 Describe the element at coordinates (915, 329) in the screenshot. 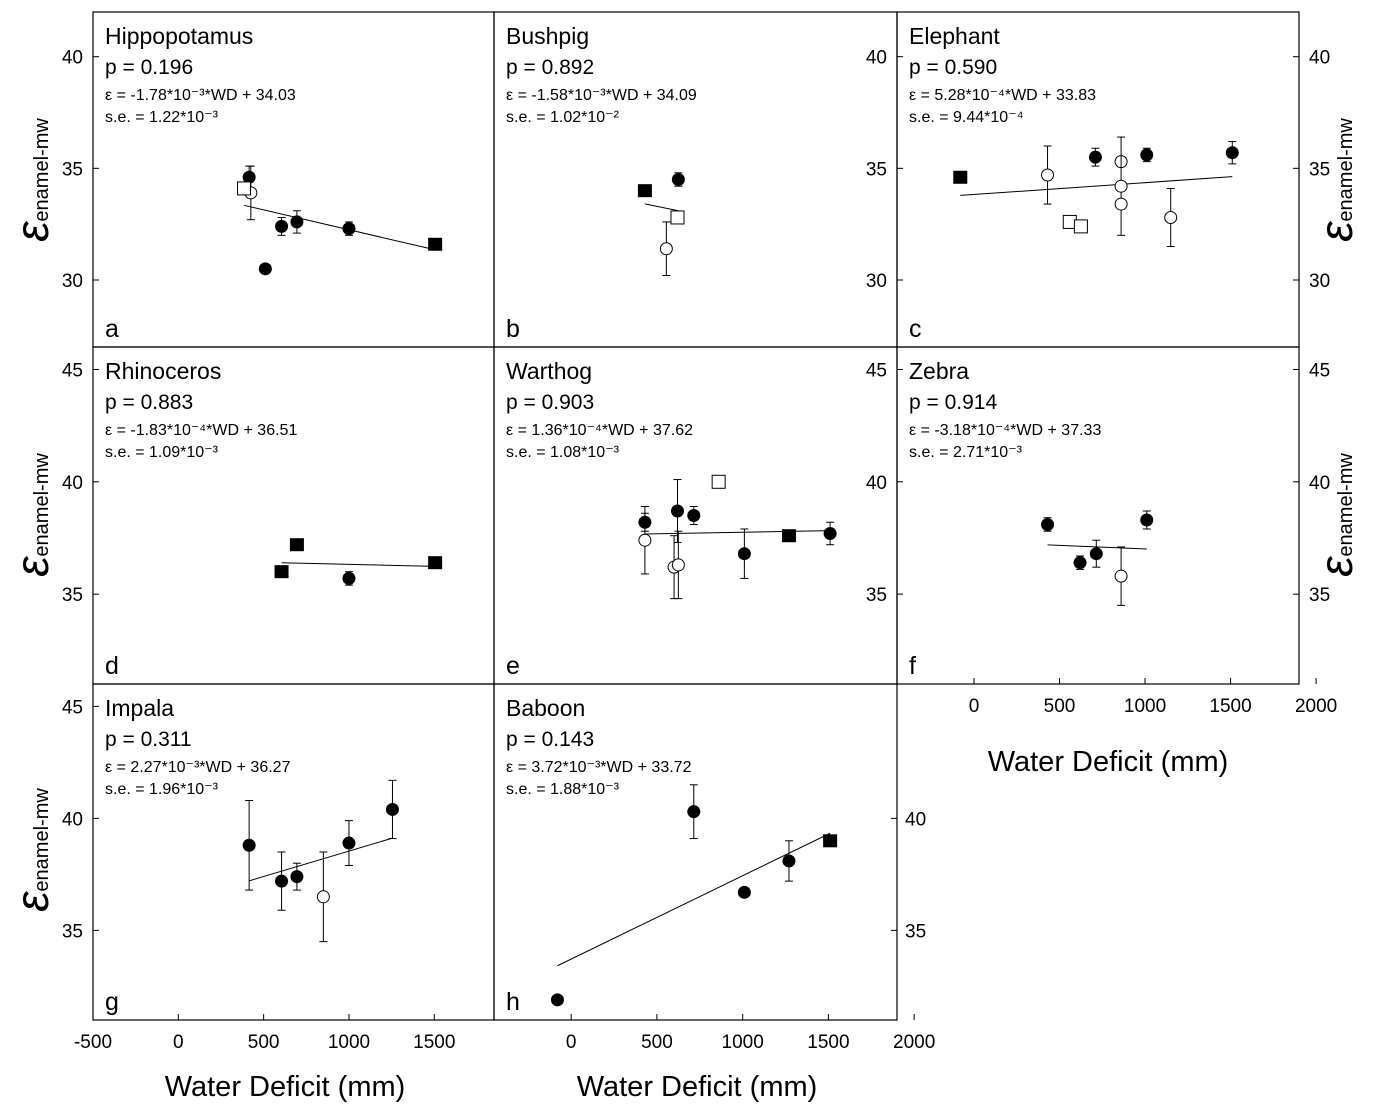

I see `panel-letter: c` at that location.